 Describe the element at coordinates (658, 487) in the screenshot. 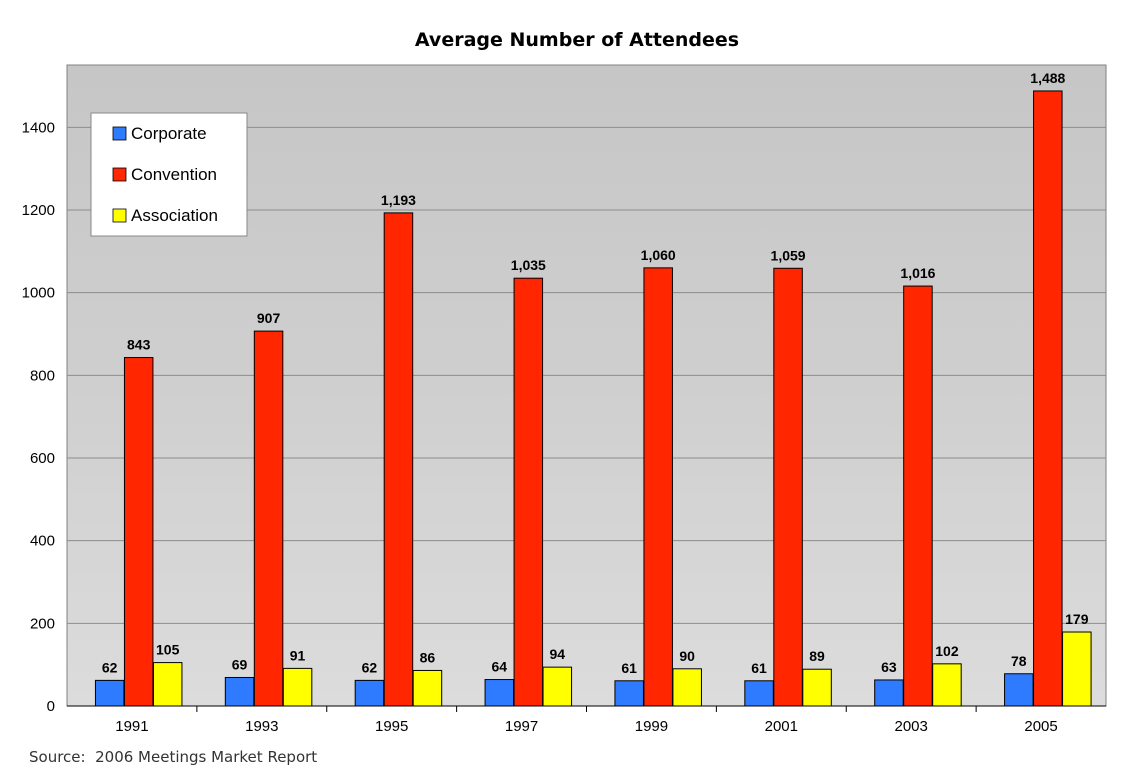

I see `bar-convention-1999` at that location.